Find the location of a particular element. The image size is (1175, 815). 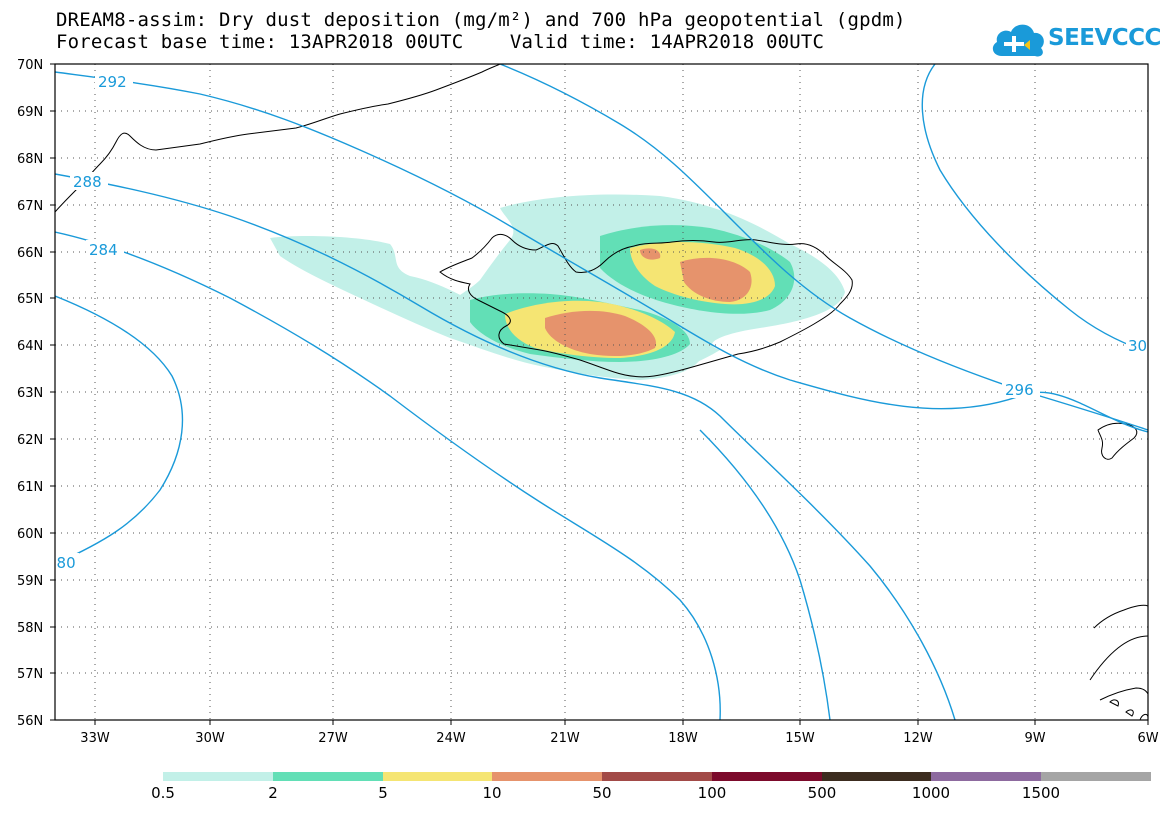

legend-label-2: 2 is located at coordinates (273, 793).